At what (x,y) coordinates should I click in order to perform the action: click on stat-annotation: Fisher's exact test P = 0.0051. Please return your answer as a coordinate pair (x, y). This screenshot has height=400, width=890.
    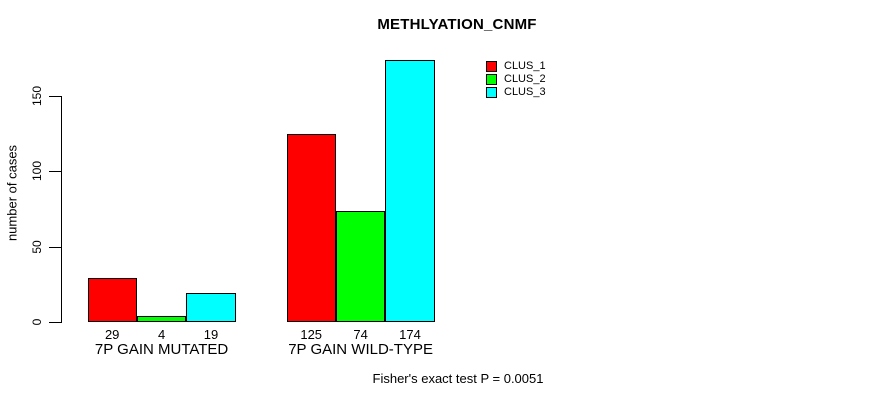
    Looking at the image, I should click on (458, 378).